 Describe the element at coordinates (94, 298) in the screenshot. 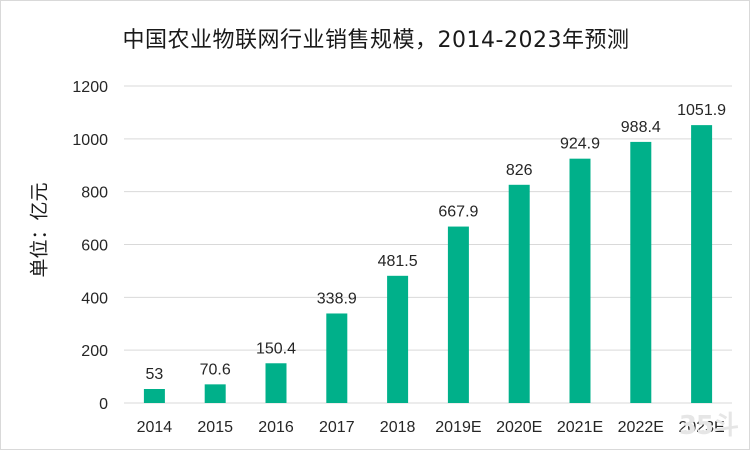

I see `y-tick-label: 400` at that location.